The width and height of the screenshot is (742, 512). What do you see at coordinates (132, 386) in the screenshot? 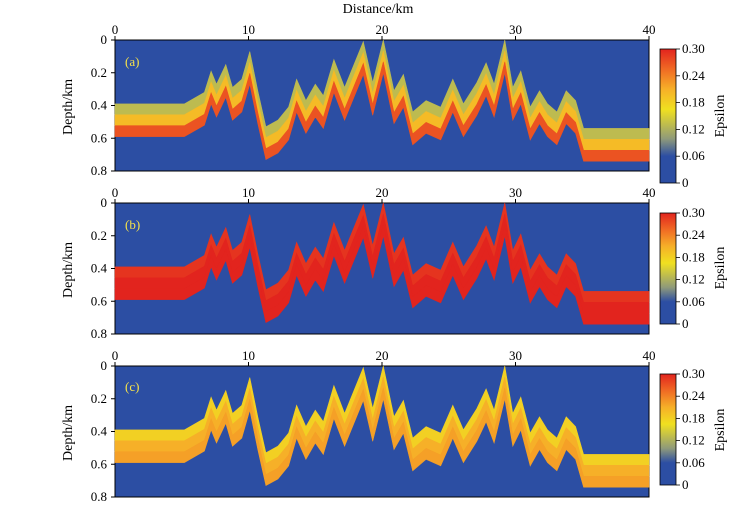
I see `panel-label: (c)` at bounding box center [132, 386].